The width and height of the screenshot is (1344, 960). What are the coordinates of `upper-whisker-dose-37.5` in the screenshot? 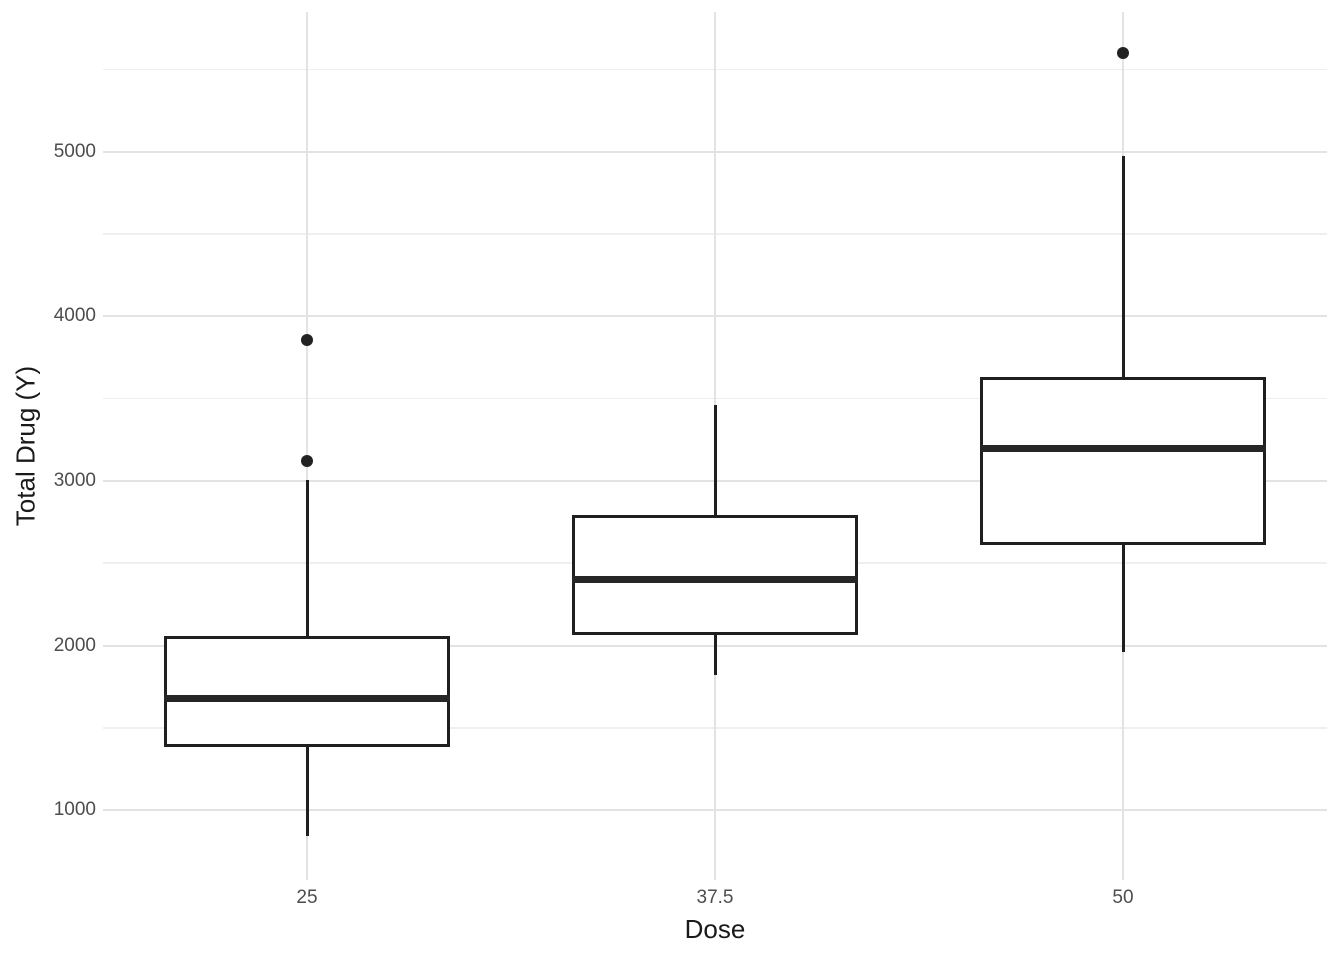 It's located at (715, 461).